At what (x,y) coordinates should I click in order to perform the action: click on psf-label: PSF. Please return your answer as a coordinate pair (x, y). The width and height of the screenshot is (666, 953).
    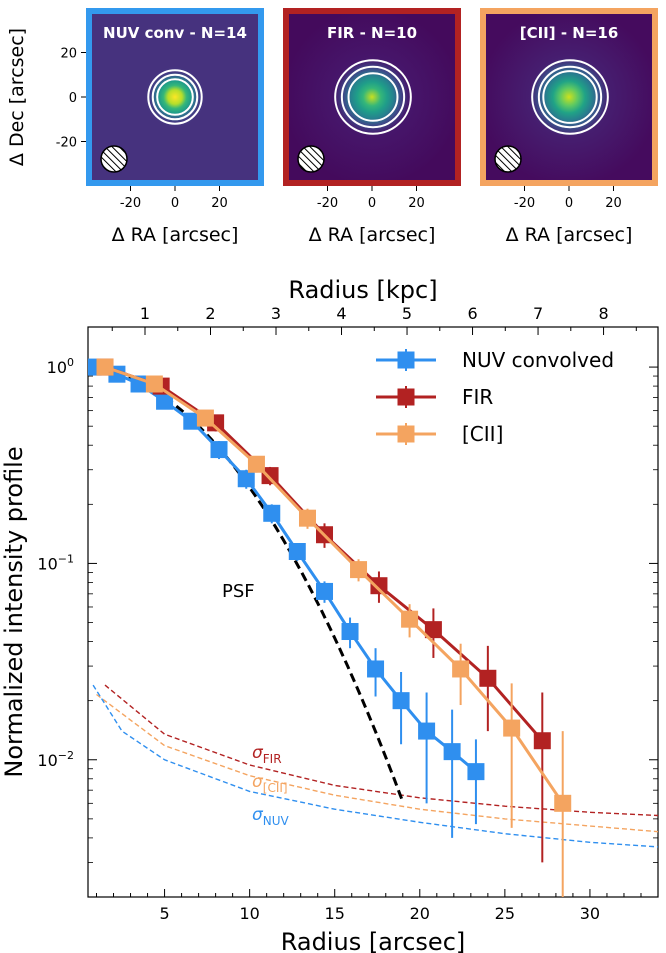
    Looking at the image, I should click on (238, 591).